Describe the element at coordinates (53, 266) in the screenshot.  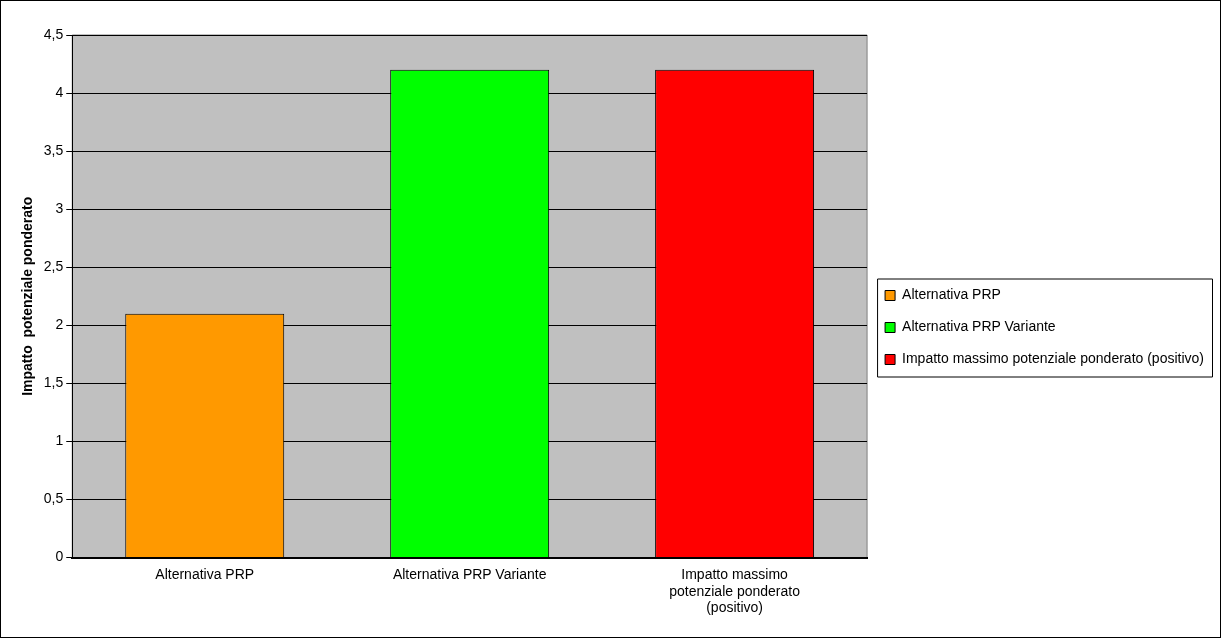
I see `y-tick-label: 2,5` at that location.